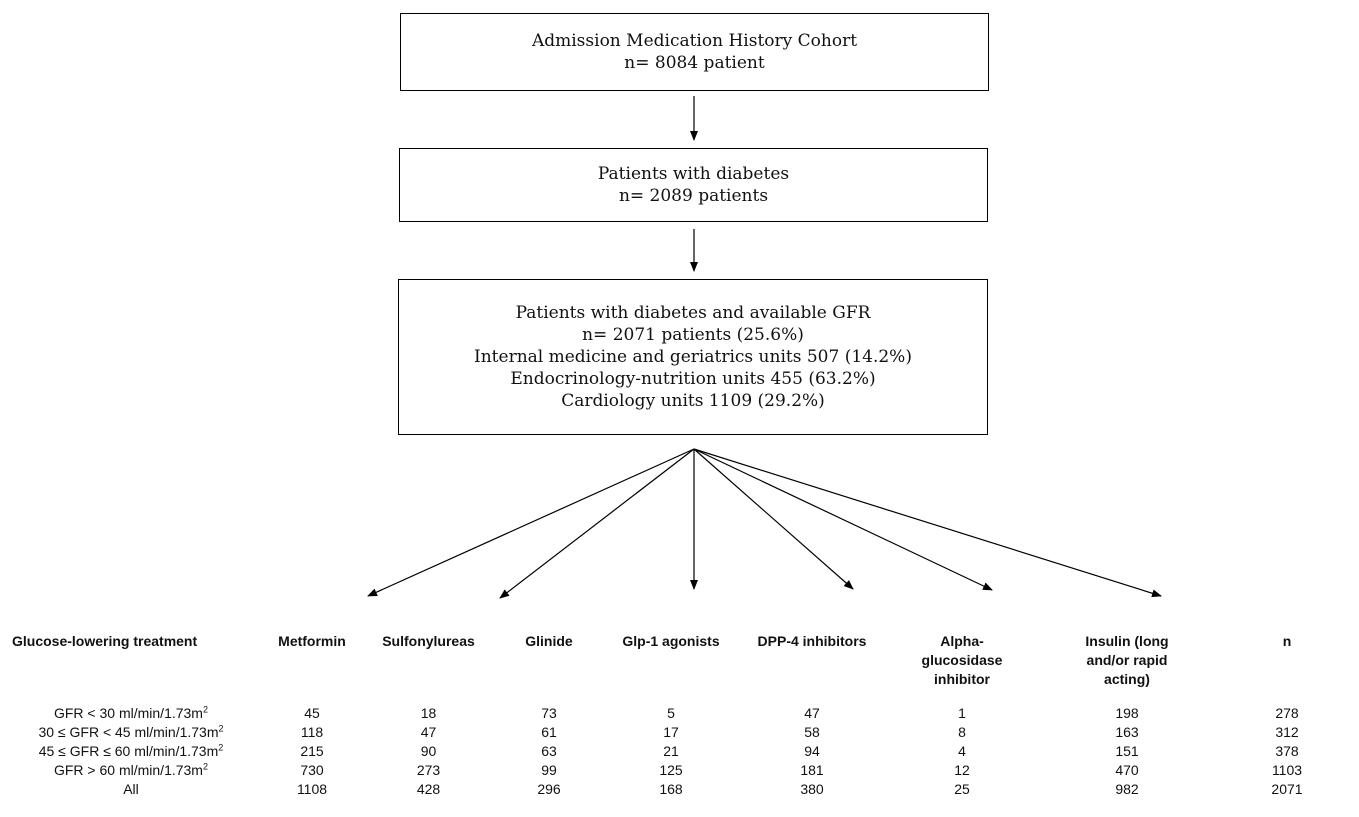  Describe the element at coordinates (1127, 713) in the screenshot. I see `table-cell: 198` at that location.